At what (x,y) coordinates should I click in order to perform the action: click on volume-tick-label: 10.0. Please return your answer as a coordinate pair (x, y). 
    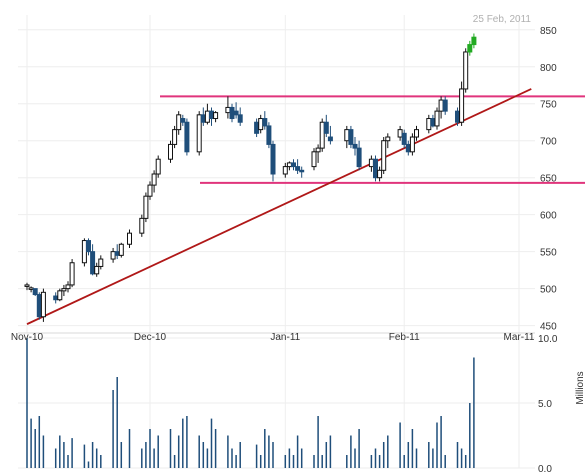
    Looking at the image, I should click on (548, 339).